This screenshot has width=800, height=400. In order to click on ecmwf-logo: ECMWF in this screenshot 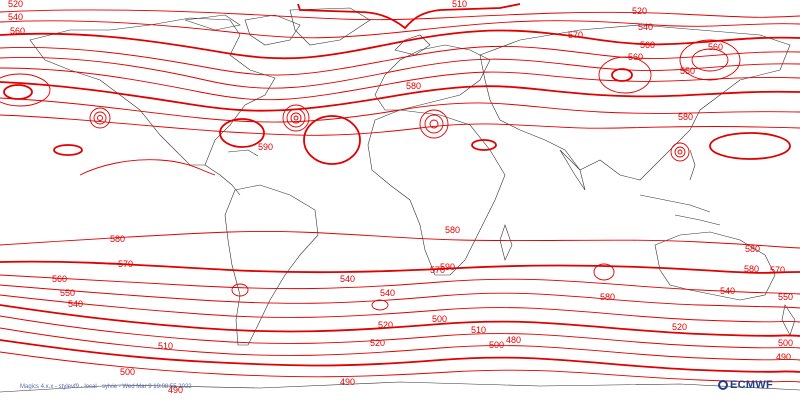, I will do `click(745, 385)`.